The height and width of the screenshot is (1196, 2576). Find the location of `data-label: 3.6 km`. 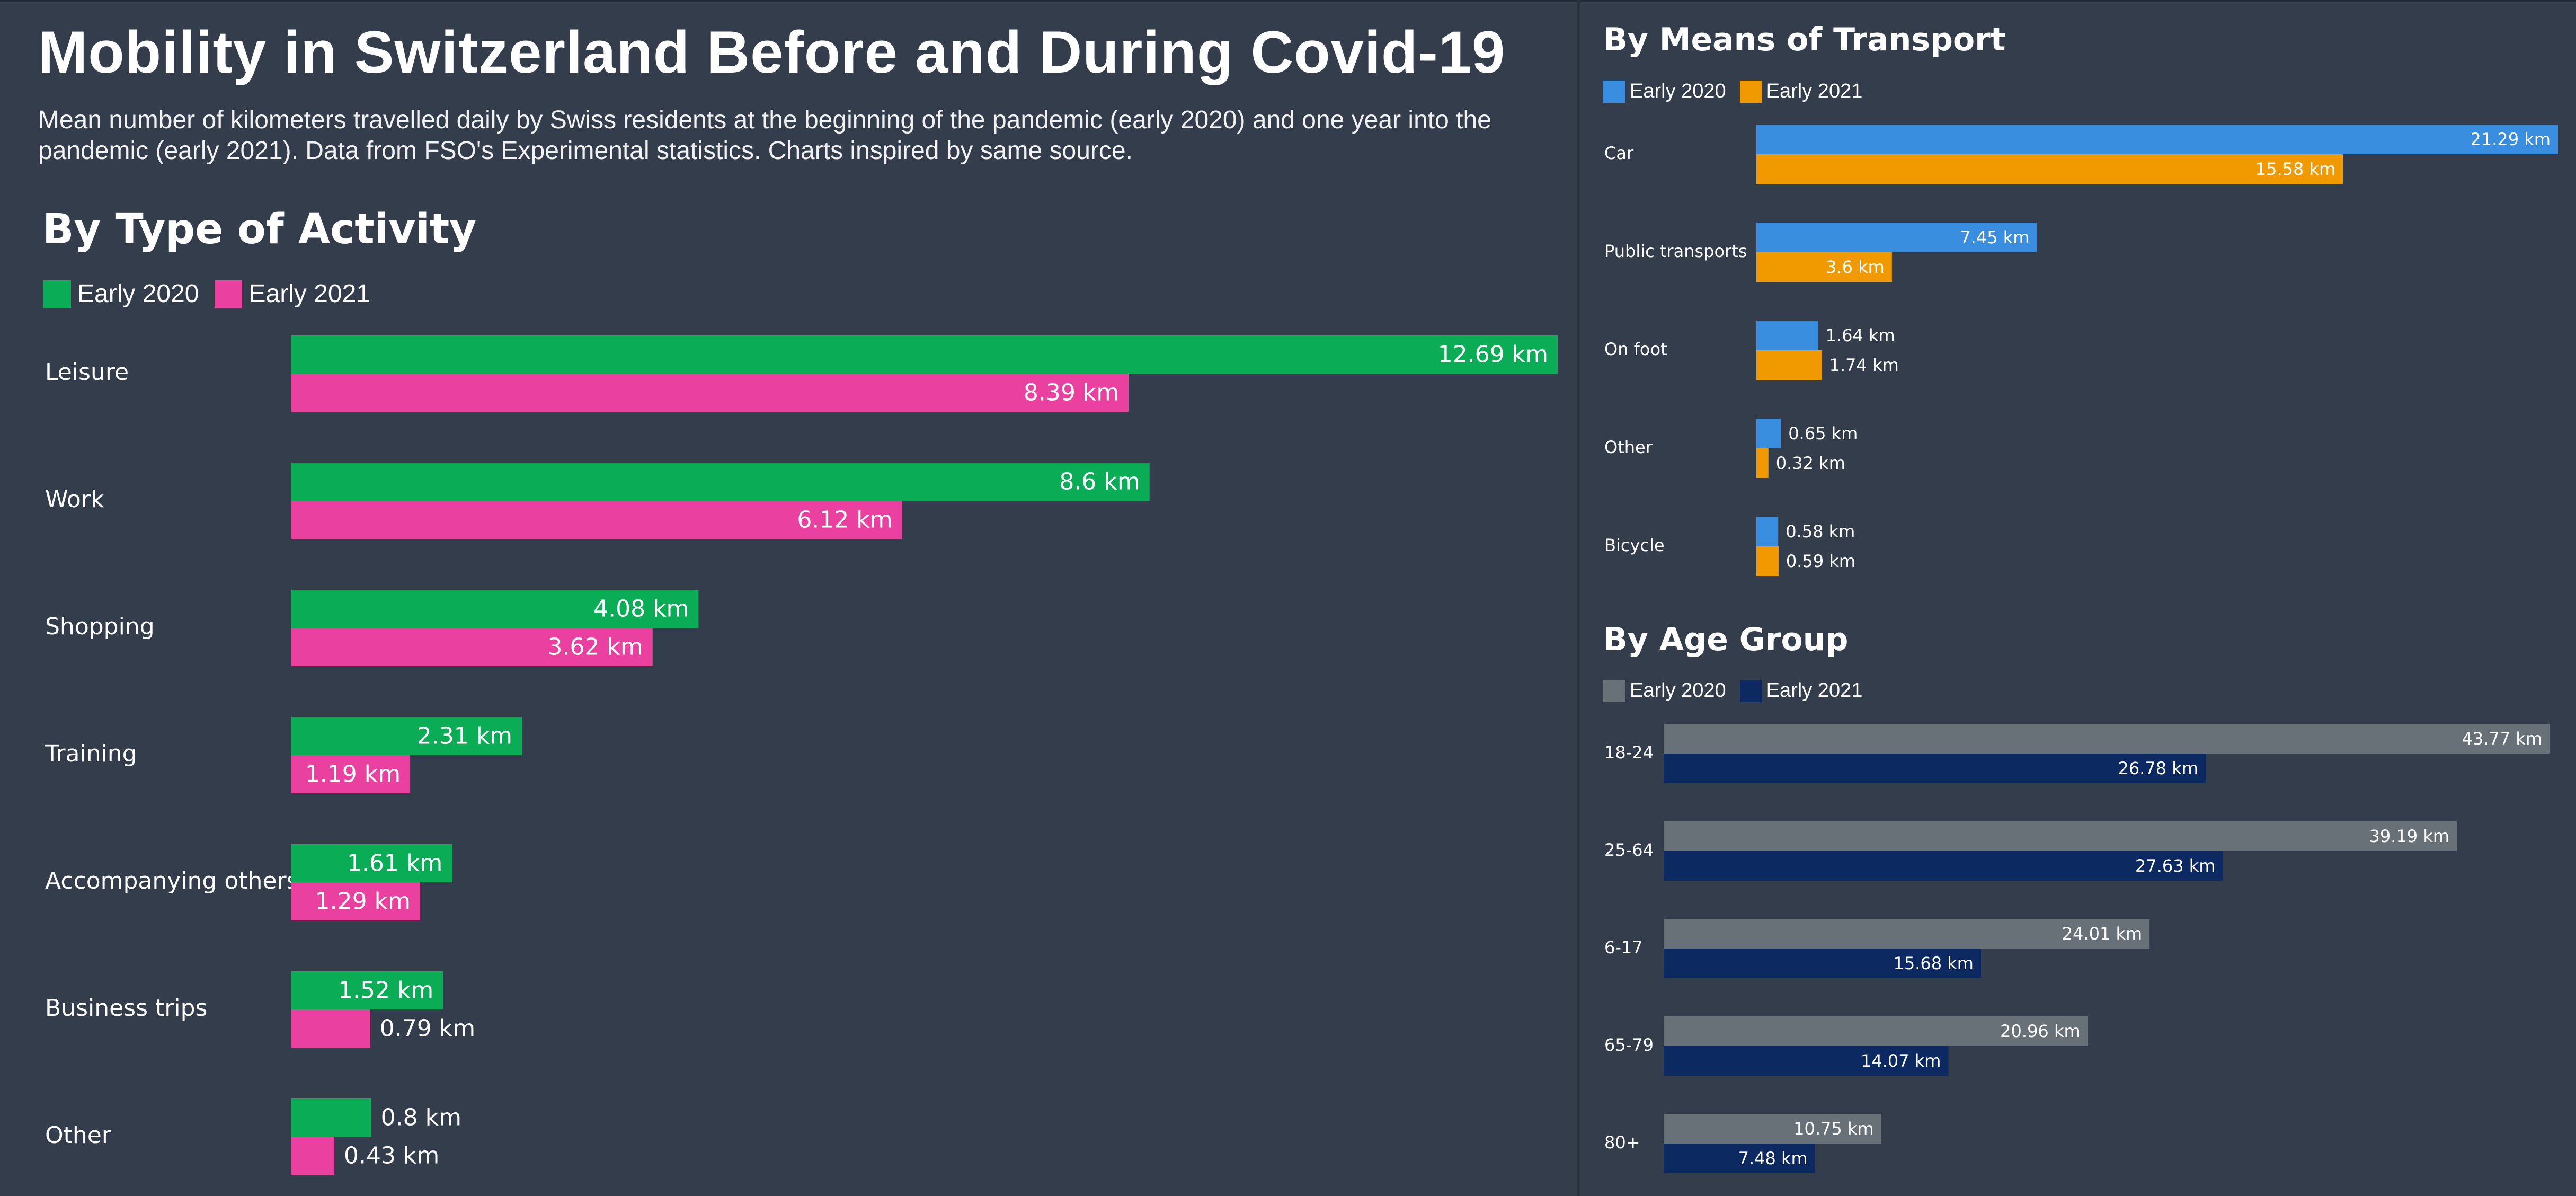

data-label: 3.6 km is located at coordinates (1856, 267).